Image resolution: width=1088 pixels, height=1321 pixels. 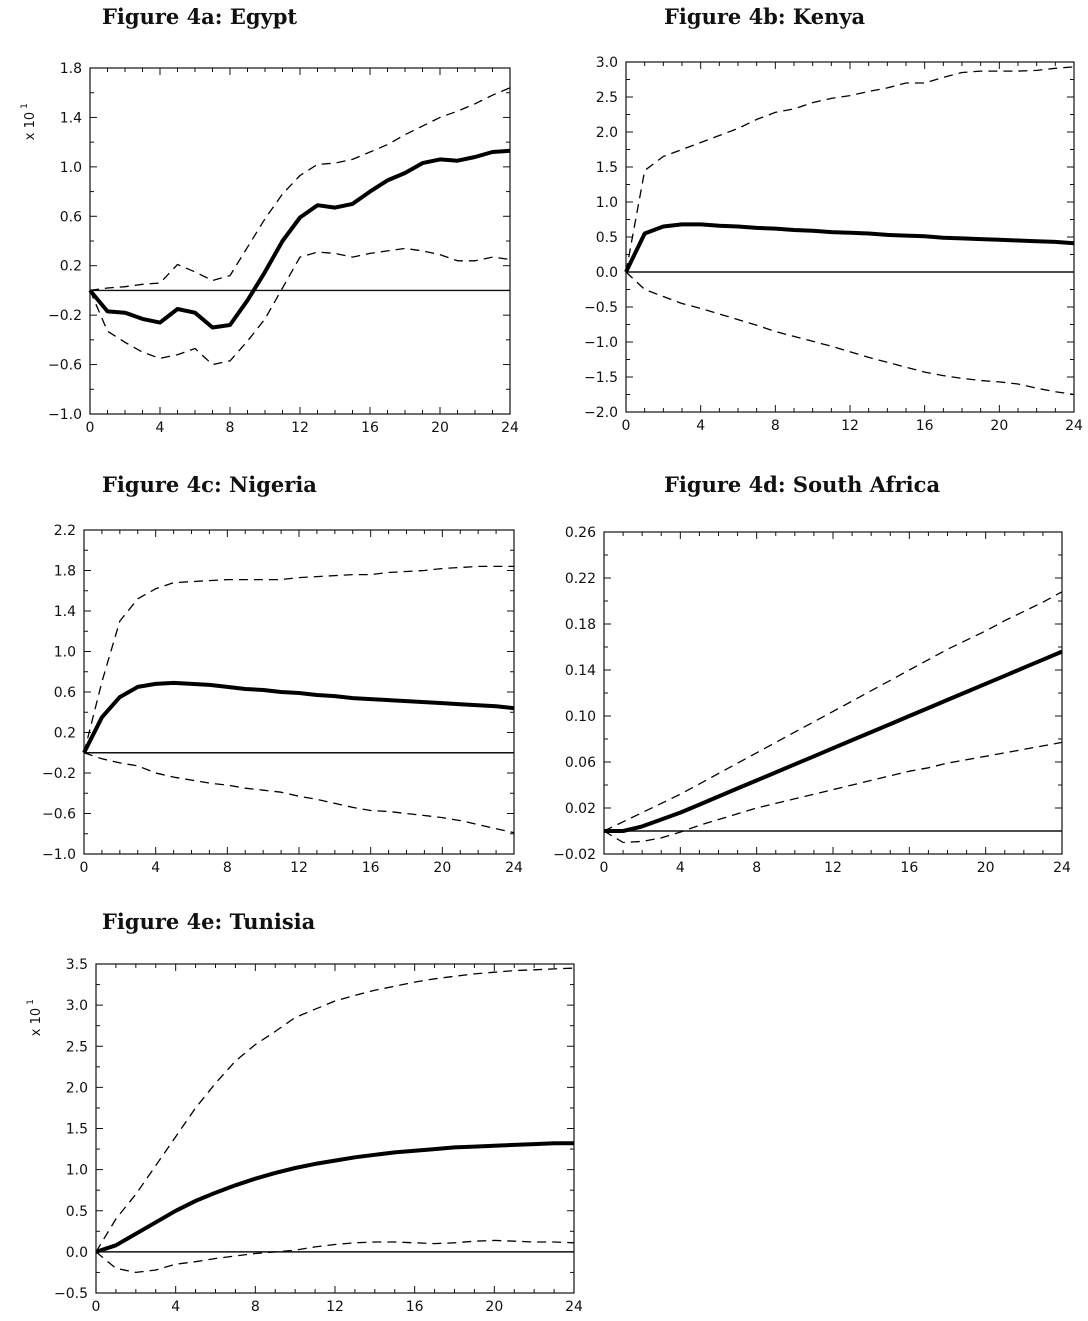 I want to click on y-tick-label: 0.14, so click(x=580, y=671).